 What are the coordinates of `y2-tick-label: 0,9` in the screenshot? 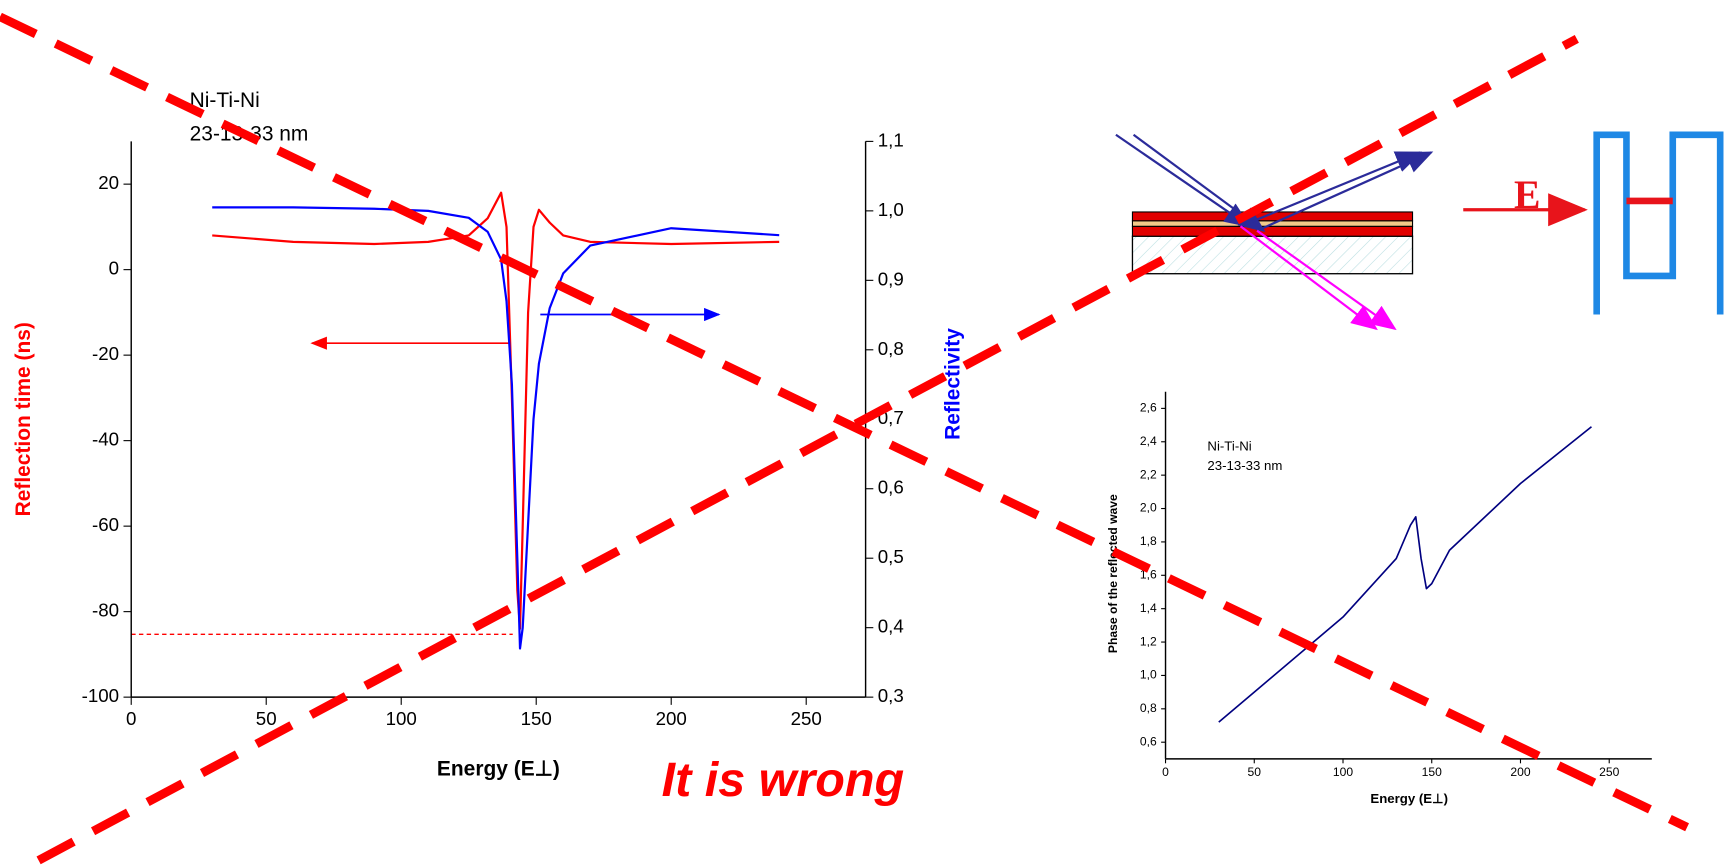 It's located at (891, 278).